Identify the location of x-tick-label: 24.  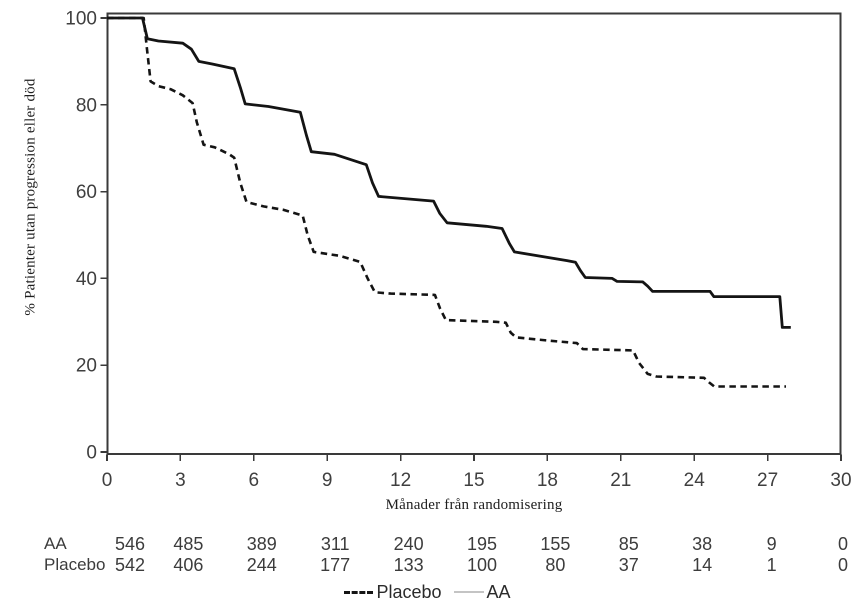
(695, 480).